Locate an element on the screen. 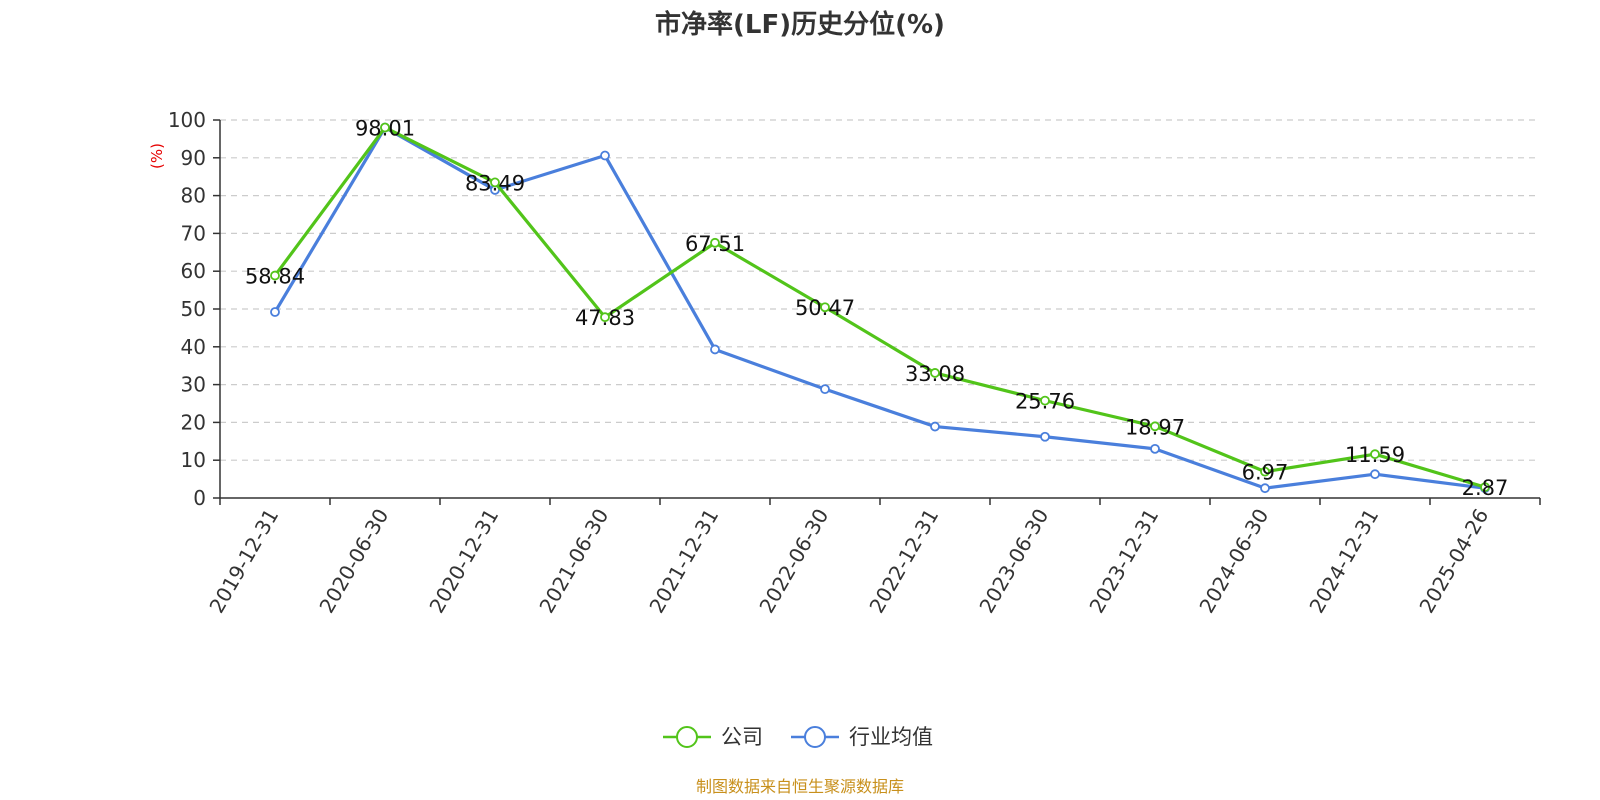  chart-title: 市净率(LF)历史分位(%) is located at coordinates (800, 24).